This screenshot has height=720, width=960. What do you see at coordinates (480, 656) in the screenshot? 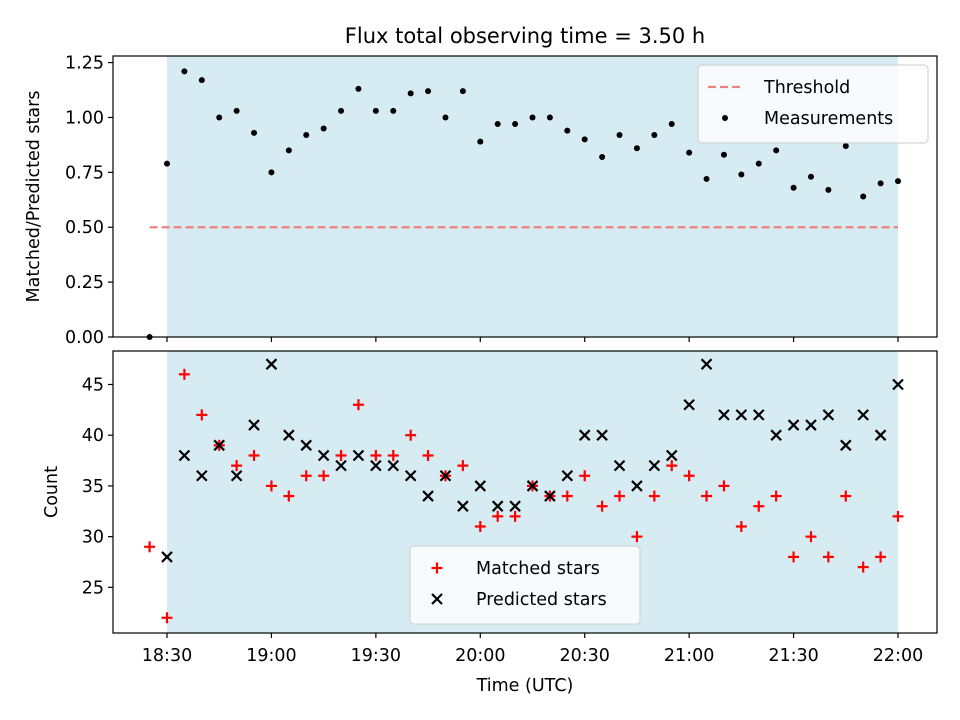
I see `x-tick-label: 20:00` at bounding box center [480, 656].